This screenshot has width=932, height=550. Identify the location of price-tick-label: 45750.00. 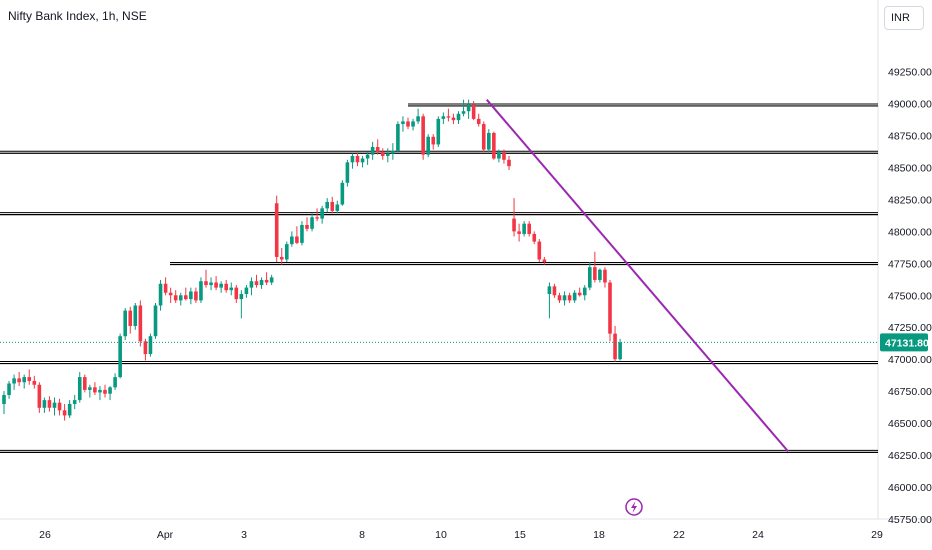
(910, 520).